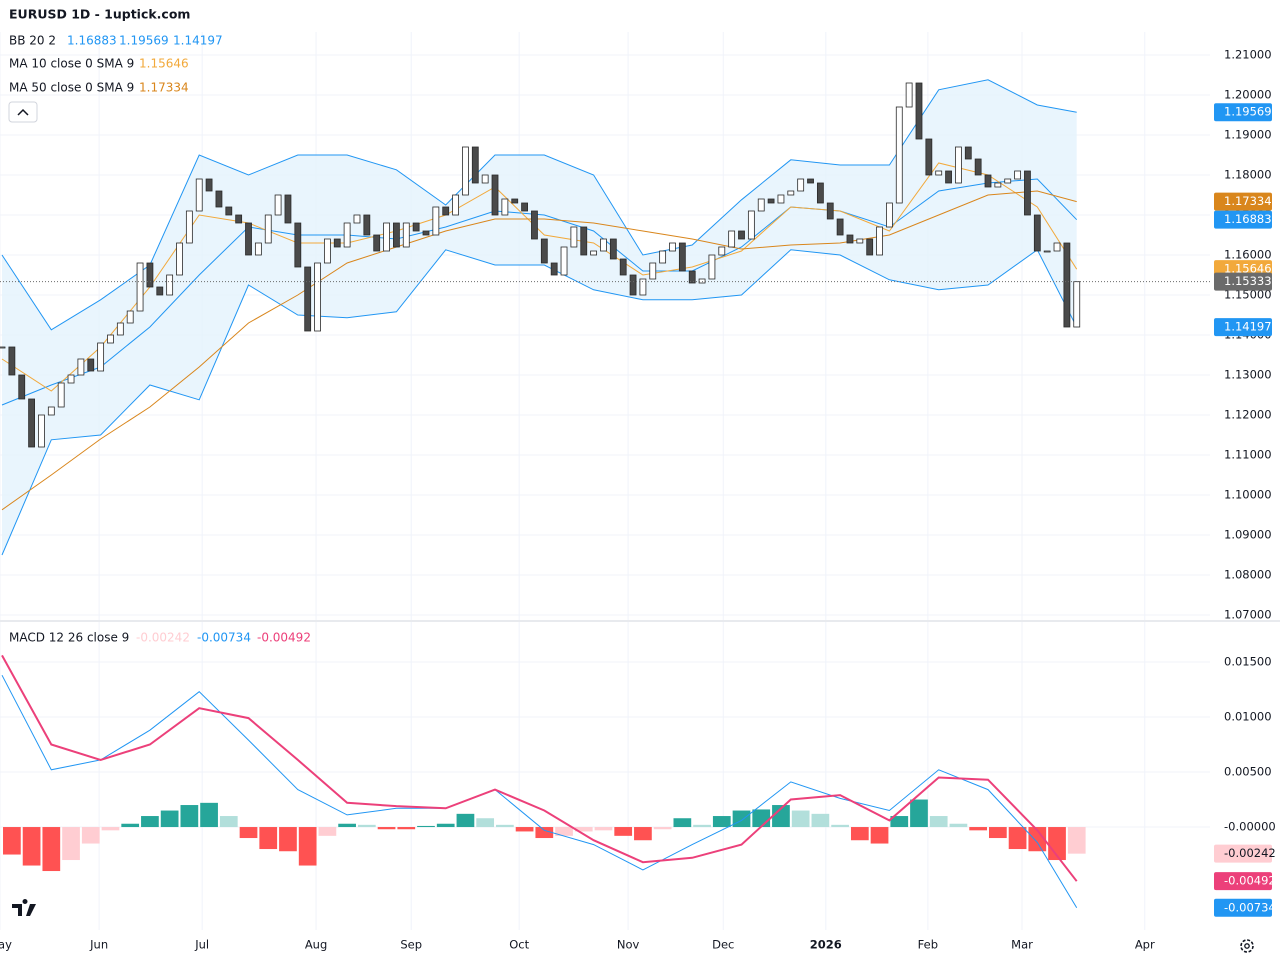  I want to click on y-tick-label: 0.00500, so click(1248, 772).